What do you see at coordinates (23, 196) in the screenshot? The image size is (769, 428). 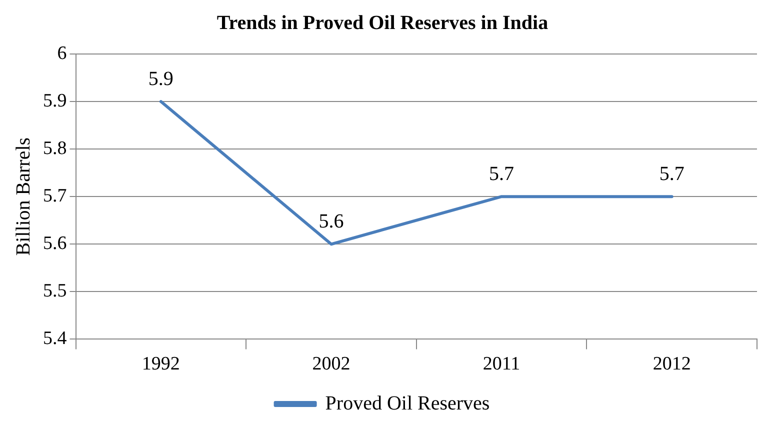 I see `y-axis-title: Billion Barrels` at bounding box center [23, 196].